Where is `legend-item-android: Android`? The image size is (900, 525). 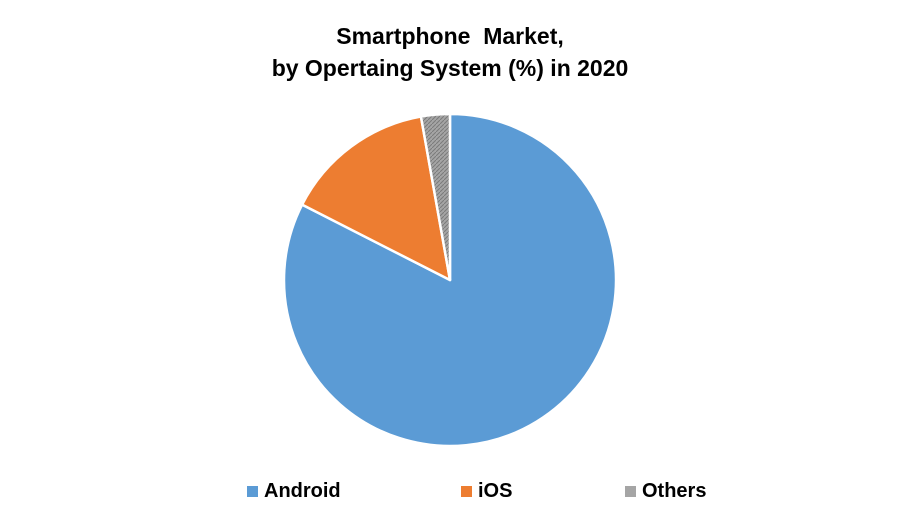
legend-item-android: Android is located at coordinates (294, 491).